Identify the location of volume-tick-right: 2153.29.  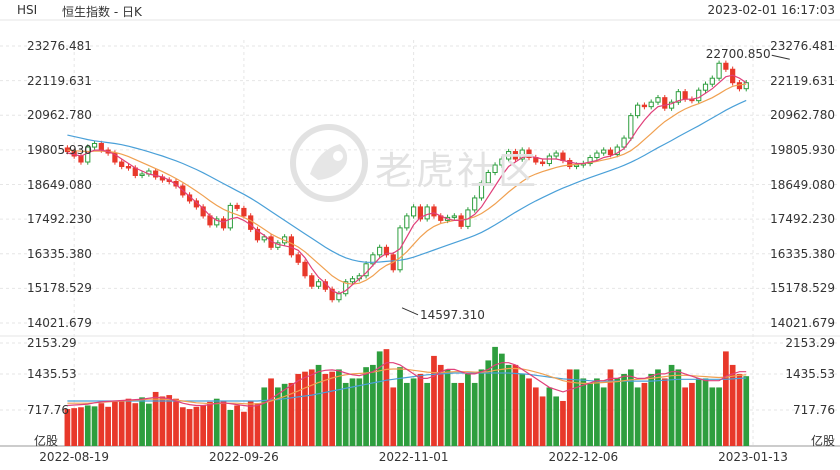
(810, 343).